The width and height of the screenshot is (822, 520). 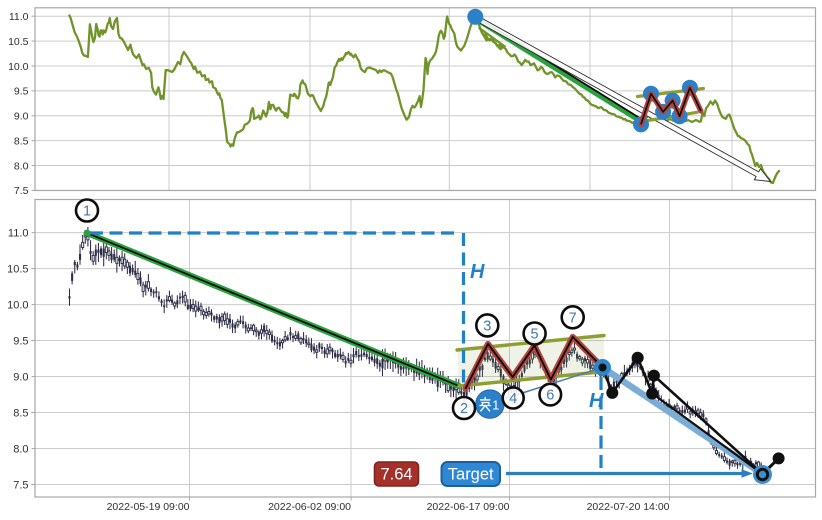 What do you see at coordinates (468, 507) in the screenshot?
I see `svg-text: 2022-06-17 09:00` at bounding box center [468, 507].